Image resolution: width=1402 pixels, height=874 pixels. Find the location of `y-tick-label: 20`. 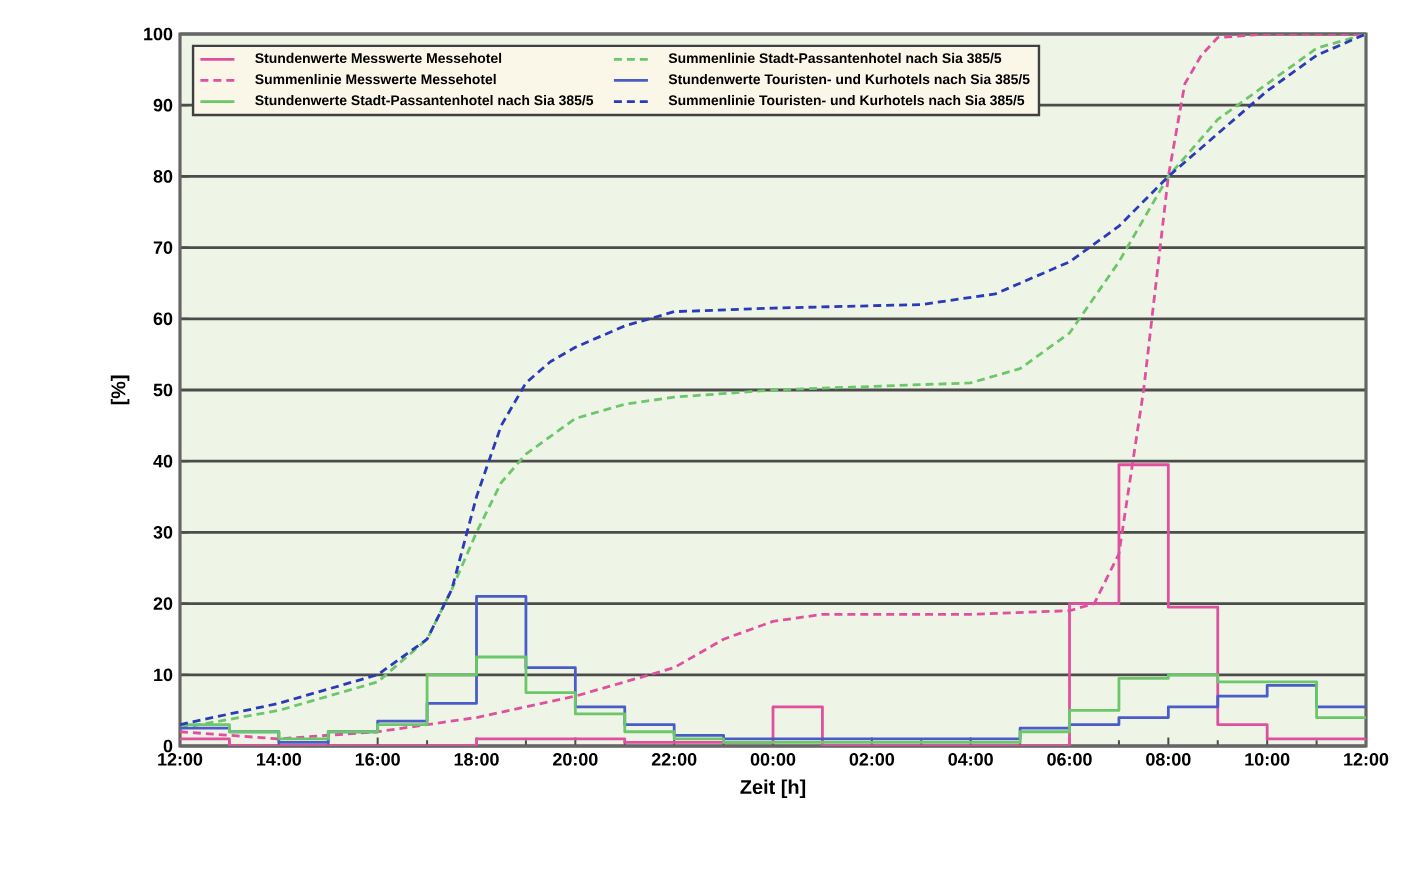

y-tick-label: 20 is located at coordinates (163, 603).